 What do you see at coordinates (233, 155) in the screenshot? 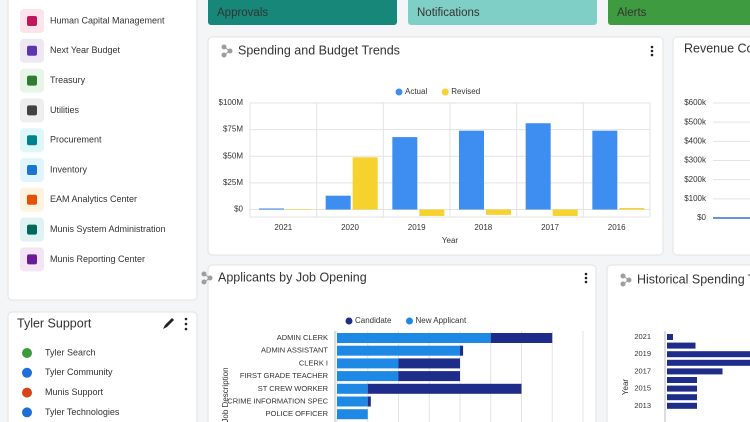
I see `y-tick-label: $50M` at bounding box center [233, 155].